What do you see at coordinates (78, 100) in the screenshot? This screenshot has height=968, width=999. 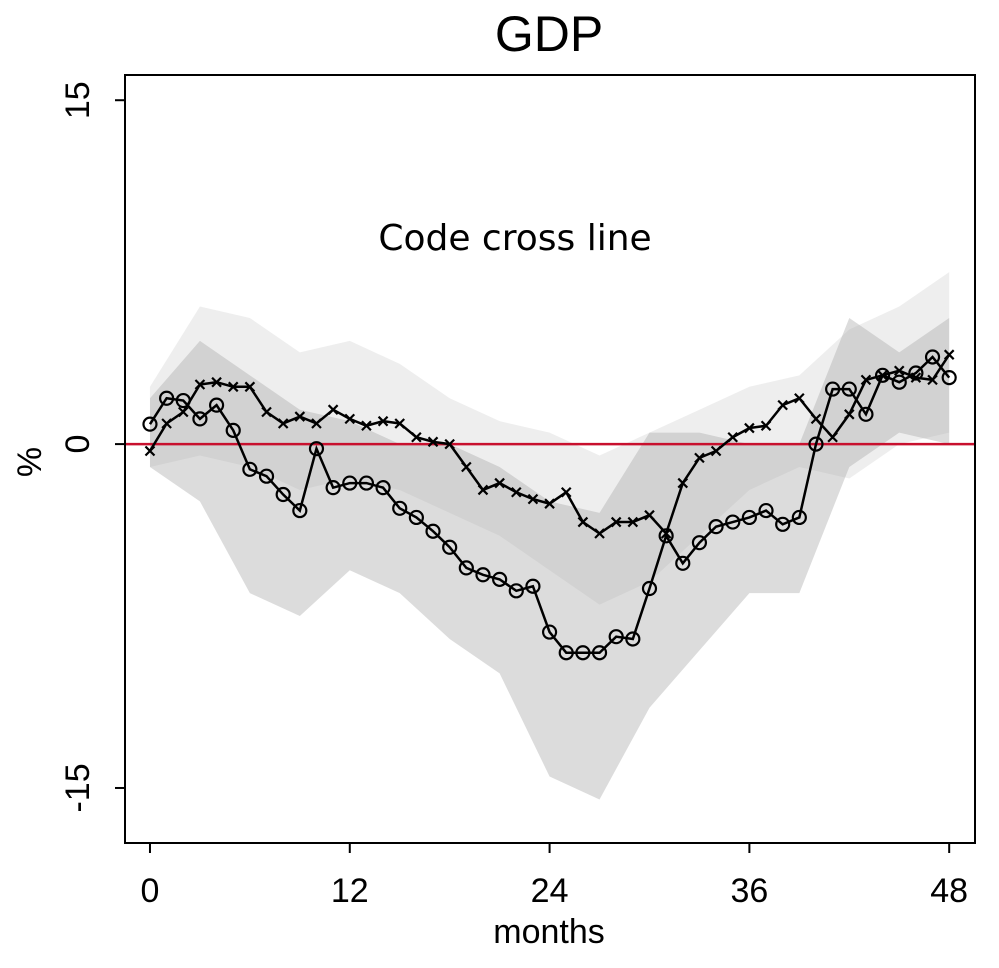 I see `y-tick-label: 15` at bounding box center [78, 100].